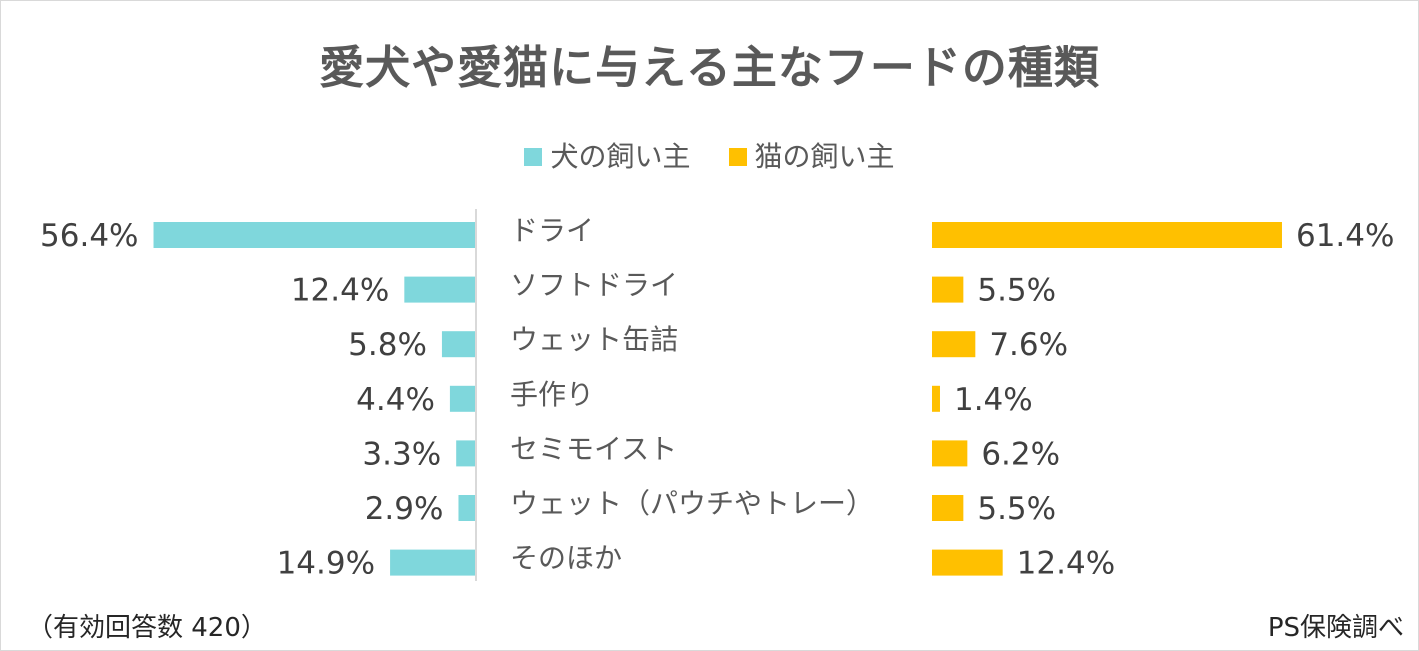 The height and width of the screenshot is (651, 1419). What do you see at coordinates (326, 564) in the screenshot?
I see `dog-value-label: 14.9%` at bounding box center [326, 564].